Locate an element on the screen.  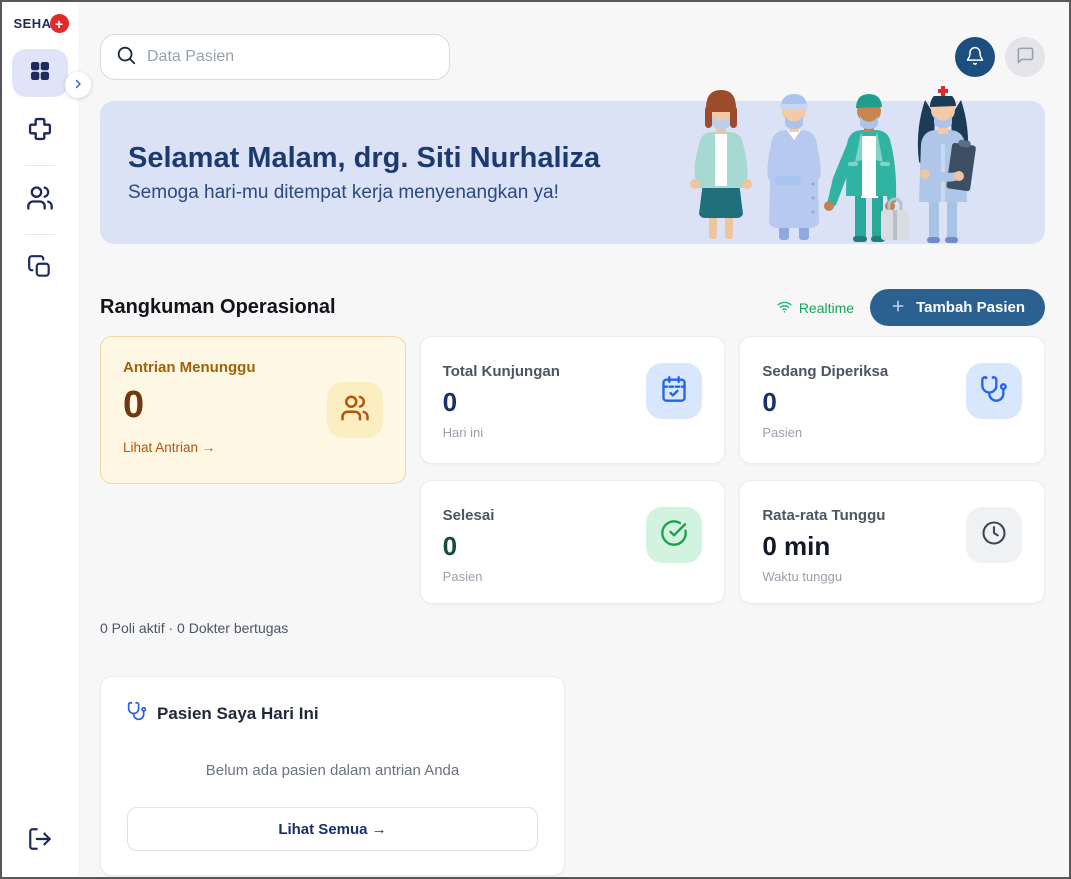
queue-icon-tile is located at coordinates (354, 410).